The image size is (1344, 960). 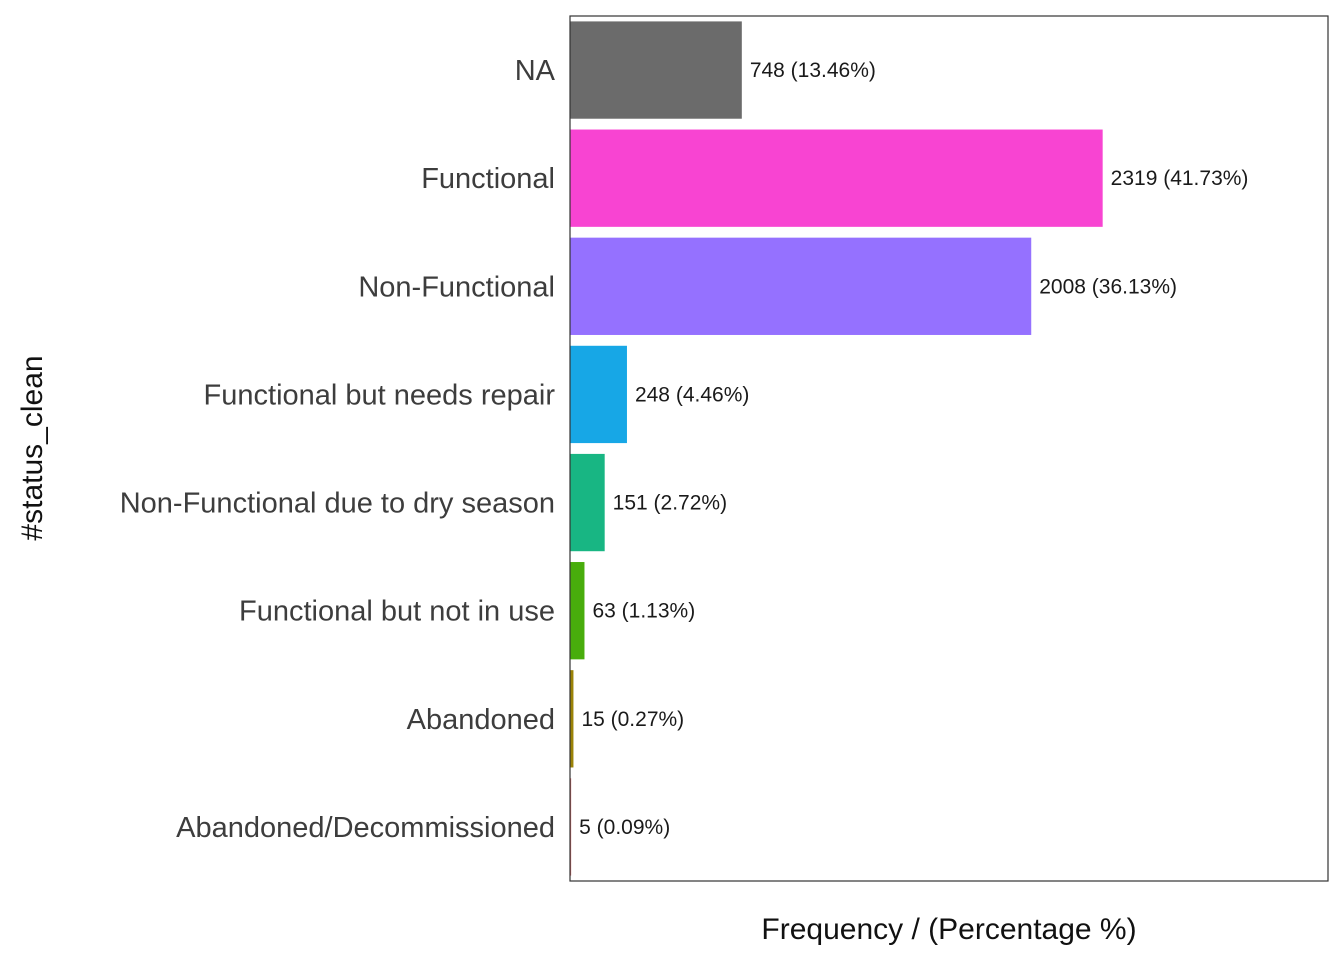 What do you see at coordinates (456, 287) in the screenshot?
I see `category-label-2: Non-Functional` at bounding box center [456, 287].